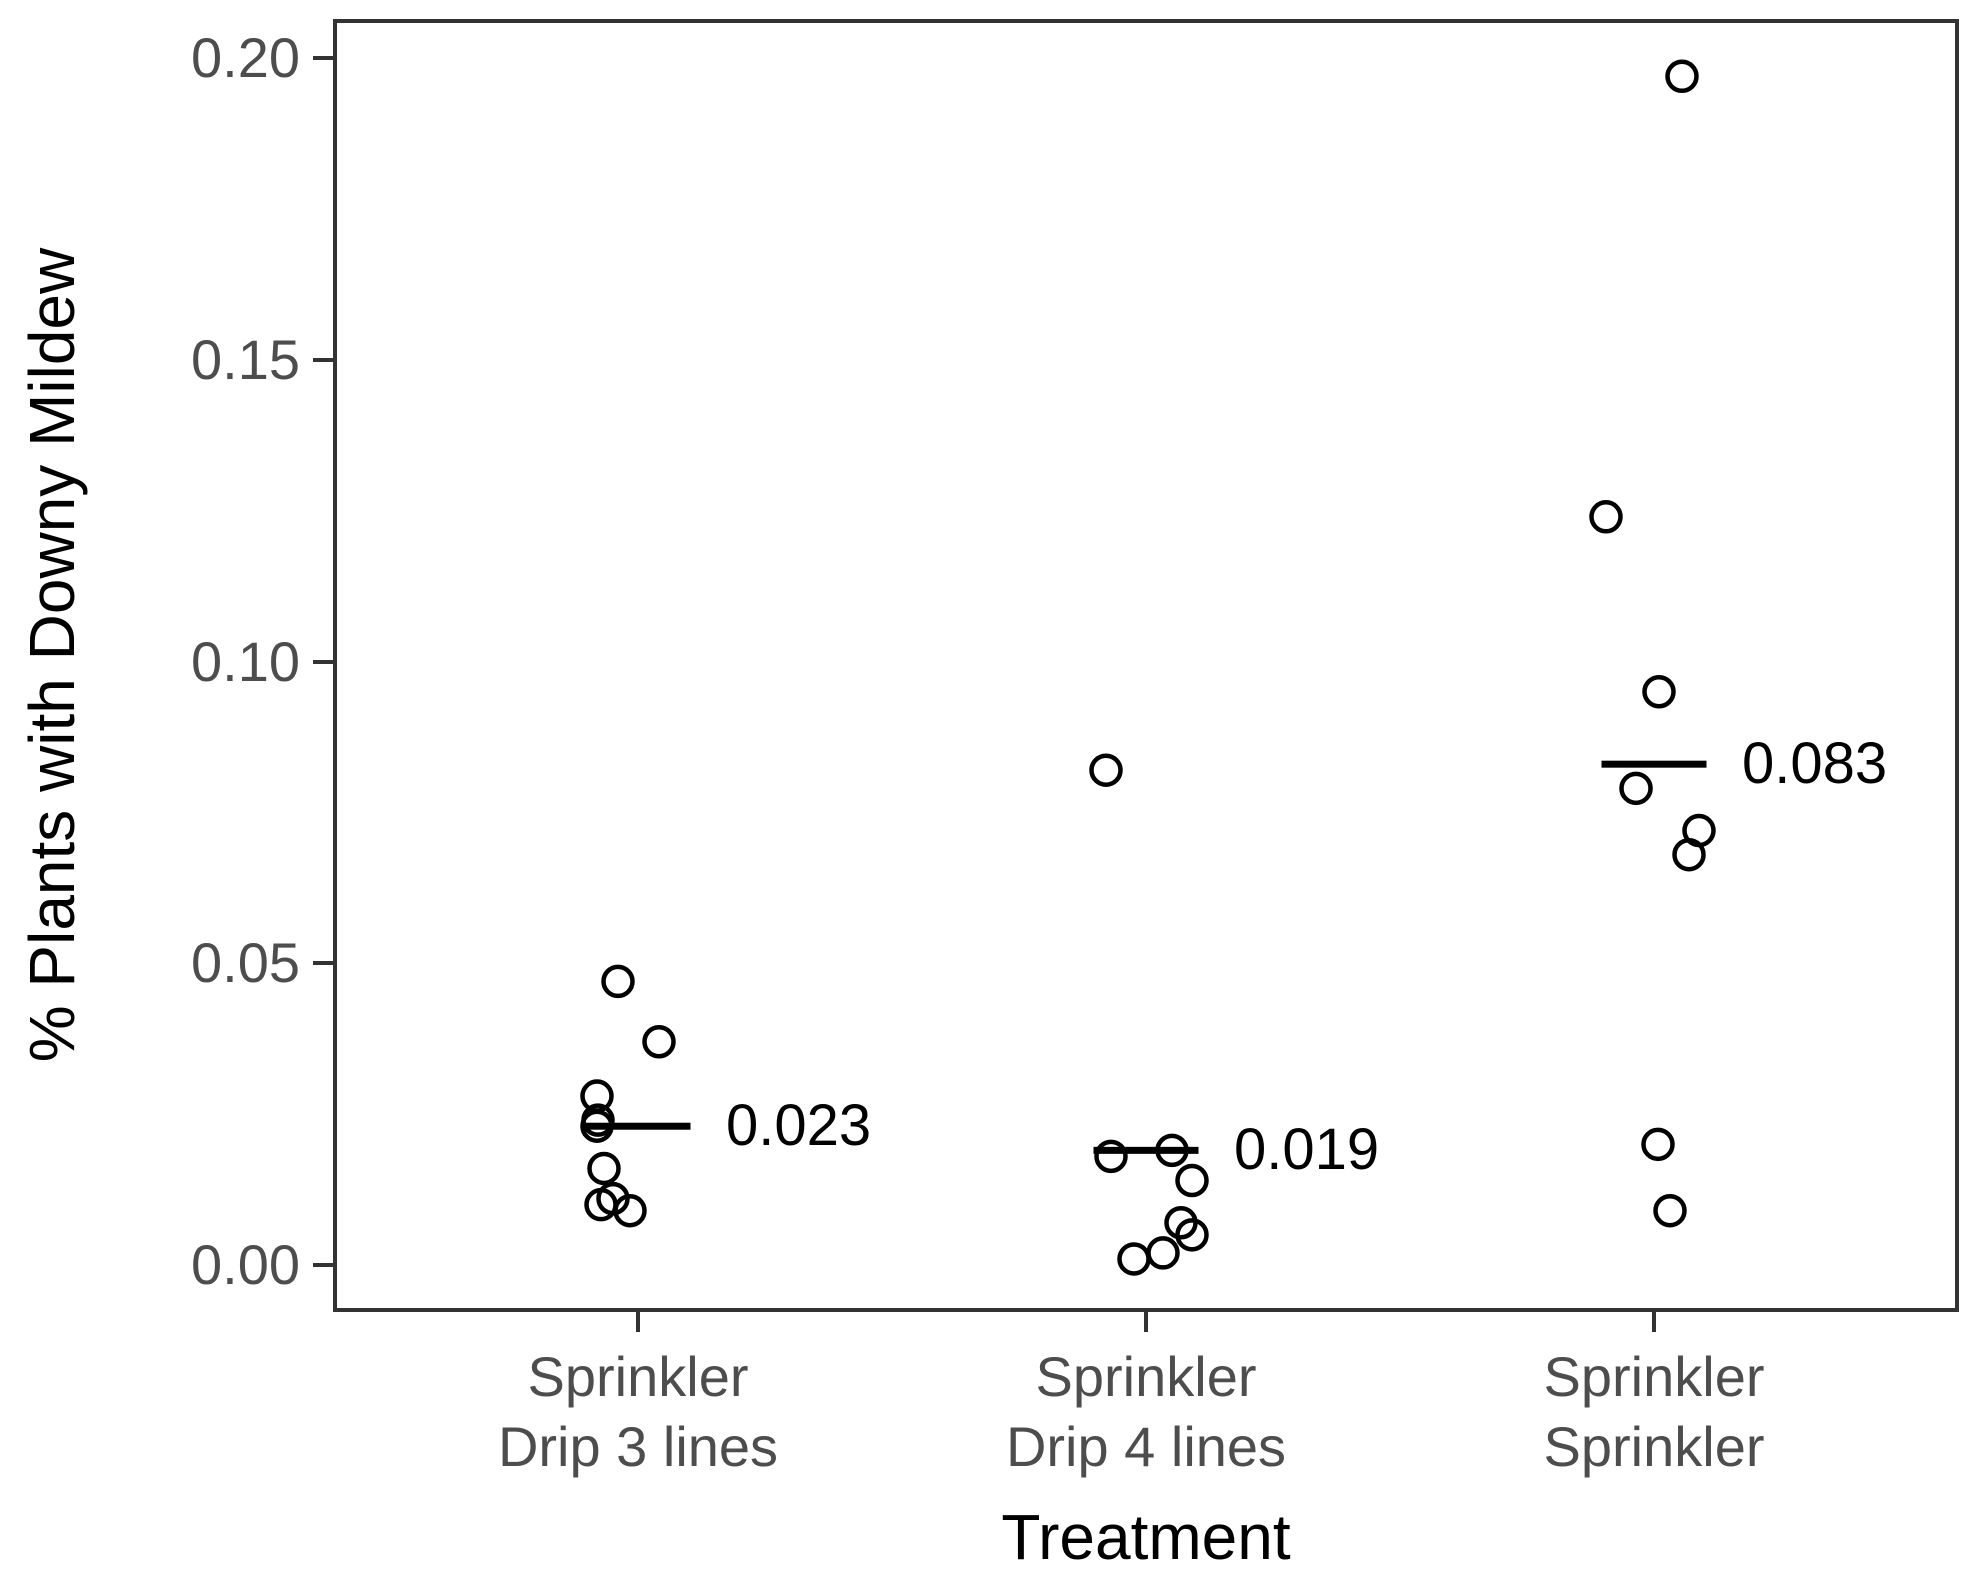 This screenshot has width=1983, height=1588. I want to click on group-mean-value-label: 0.083, so click(1815, 764).